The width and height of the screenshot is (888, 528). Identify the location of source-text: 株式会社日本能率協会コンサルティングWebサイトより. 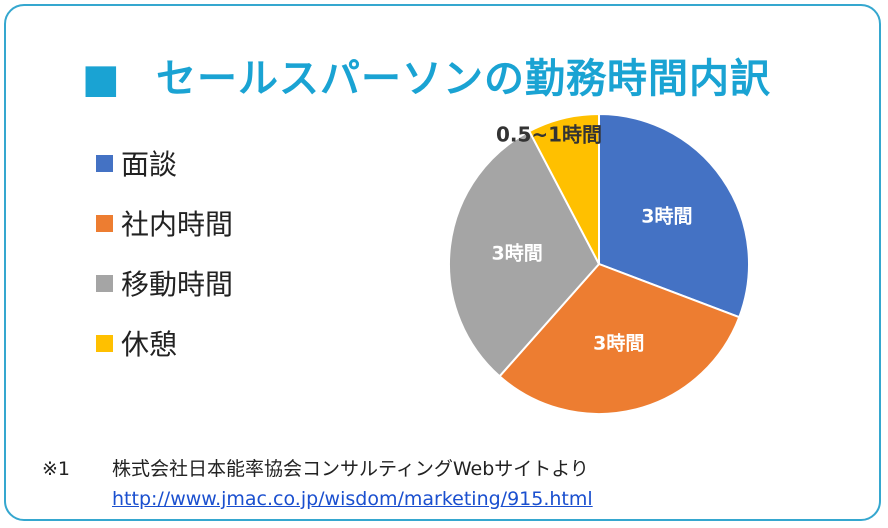
(350, 469).